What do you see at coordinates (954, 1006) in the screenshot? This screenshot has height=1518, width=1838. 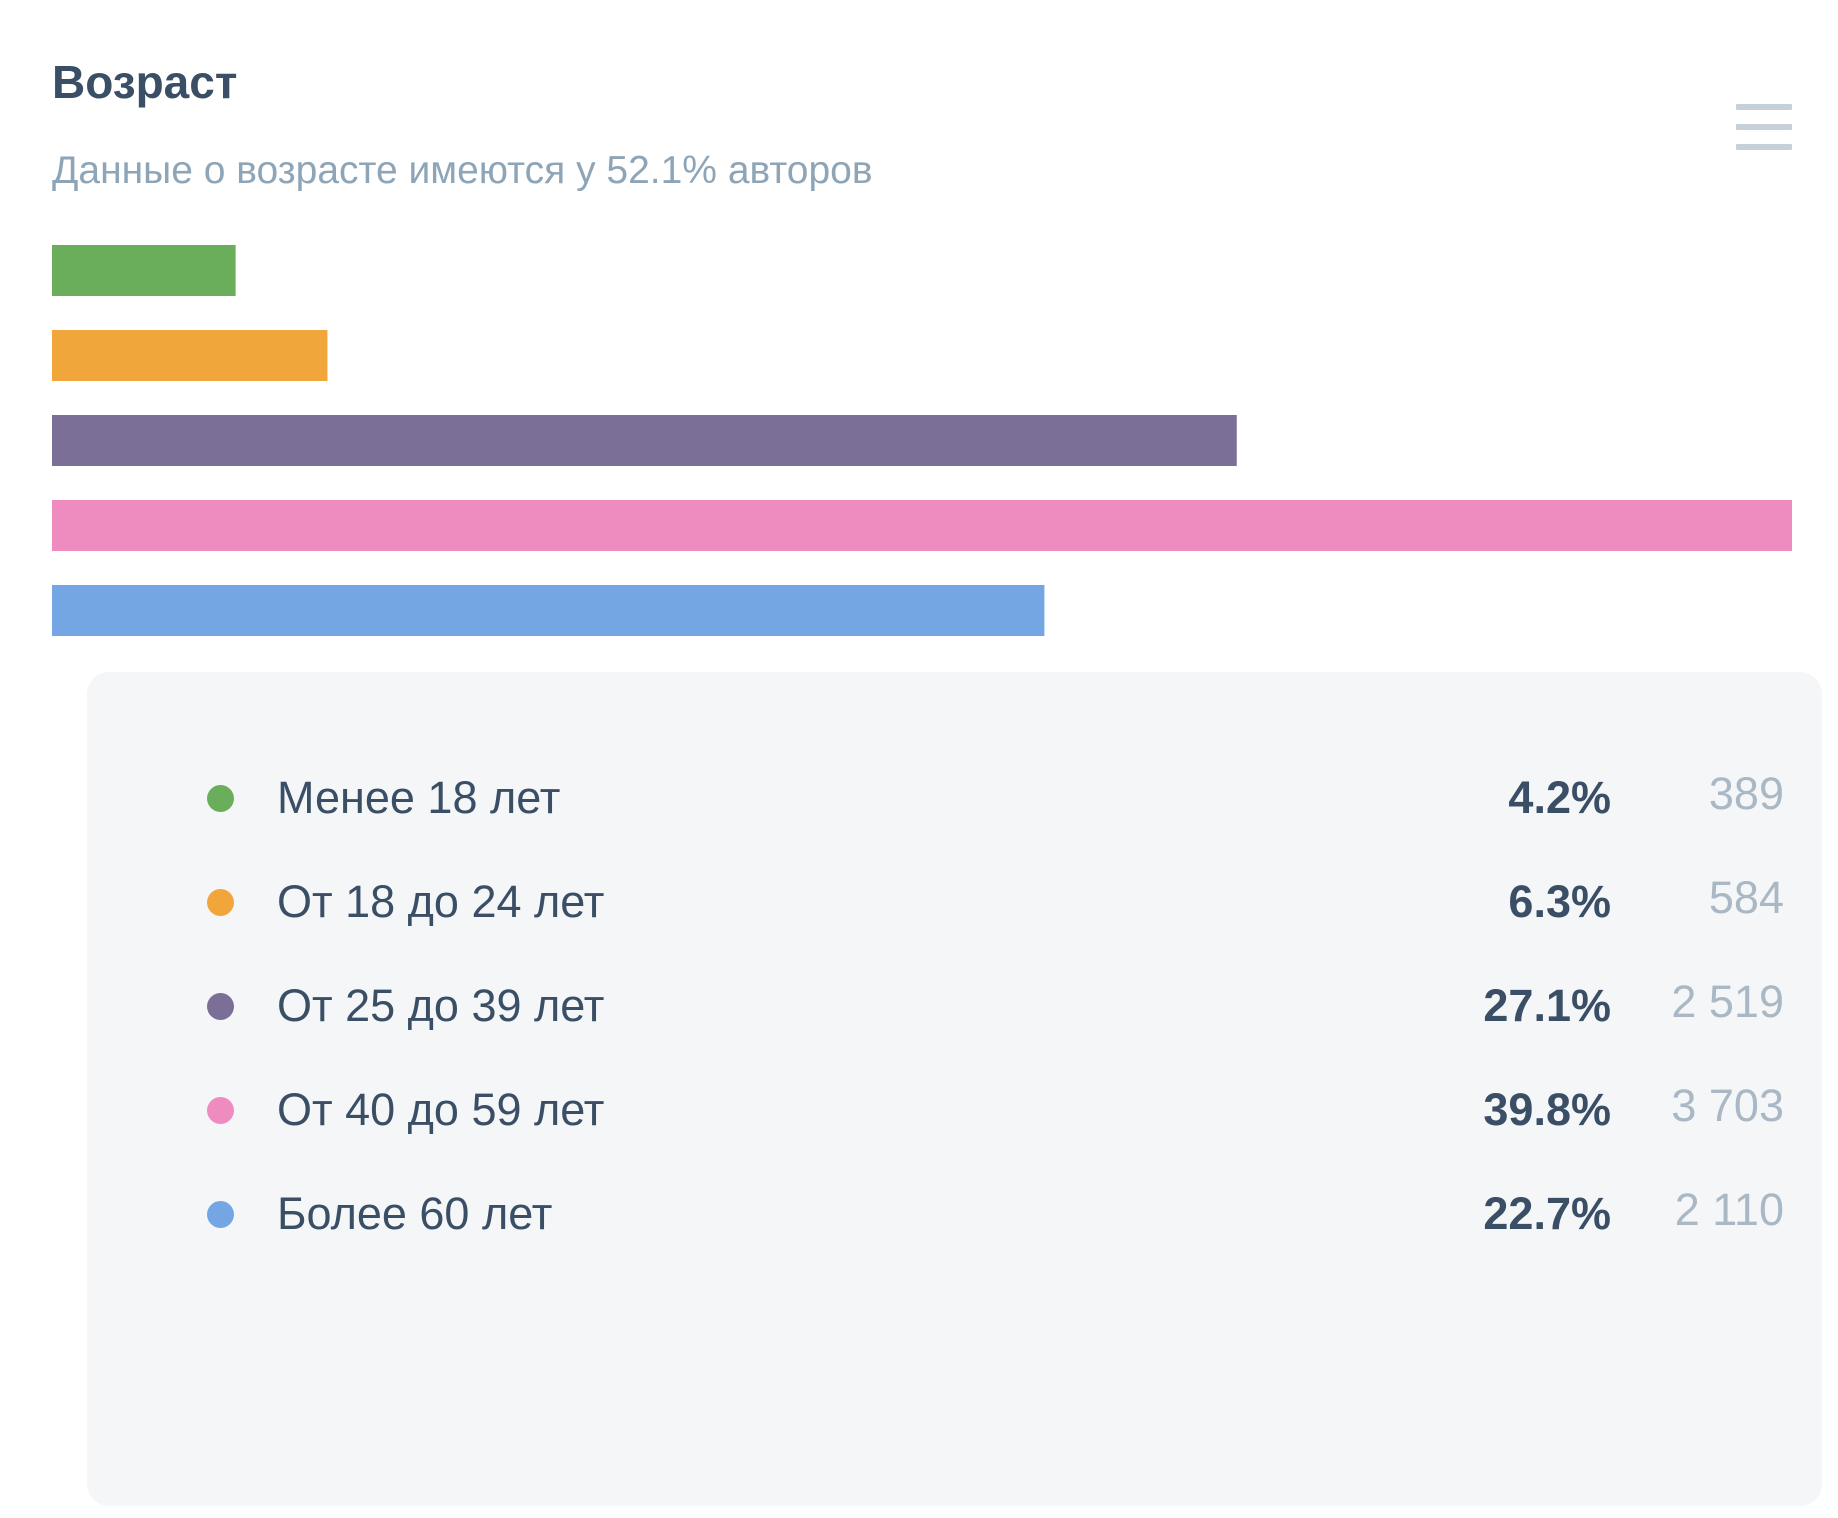 I see `legend-item-25-39: От 25 до 39 лет 27.1% 2 519` at bounding box center [954, 1006].